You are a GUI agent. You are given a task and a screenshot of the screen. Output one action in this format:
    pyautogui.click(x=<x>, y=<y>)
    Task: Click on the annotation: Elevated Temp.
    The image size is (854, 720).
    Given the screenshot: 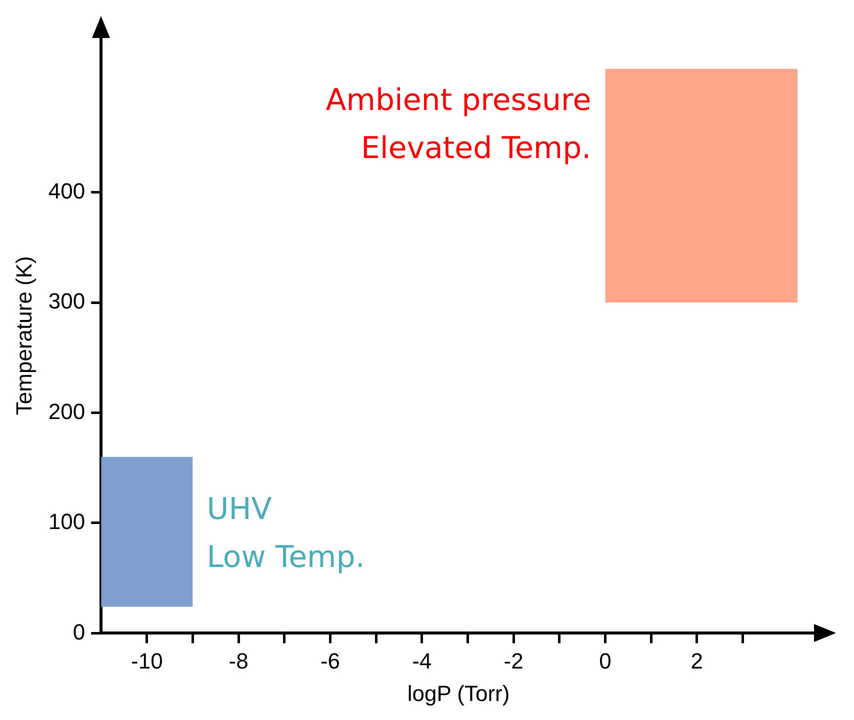 What is the action you would take?
    pyautogui.click(x=476, y=149)
    